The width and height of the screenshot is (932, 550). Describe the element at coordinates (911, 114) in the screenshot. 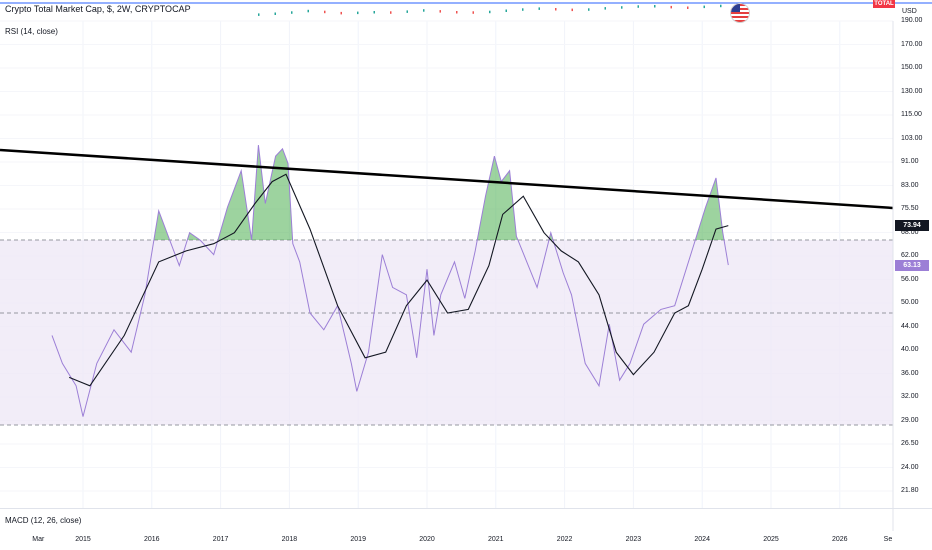

I see `y-tick-label: 115.00` at that location.